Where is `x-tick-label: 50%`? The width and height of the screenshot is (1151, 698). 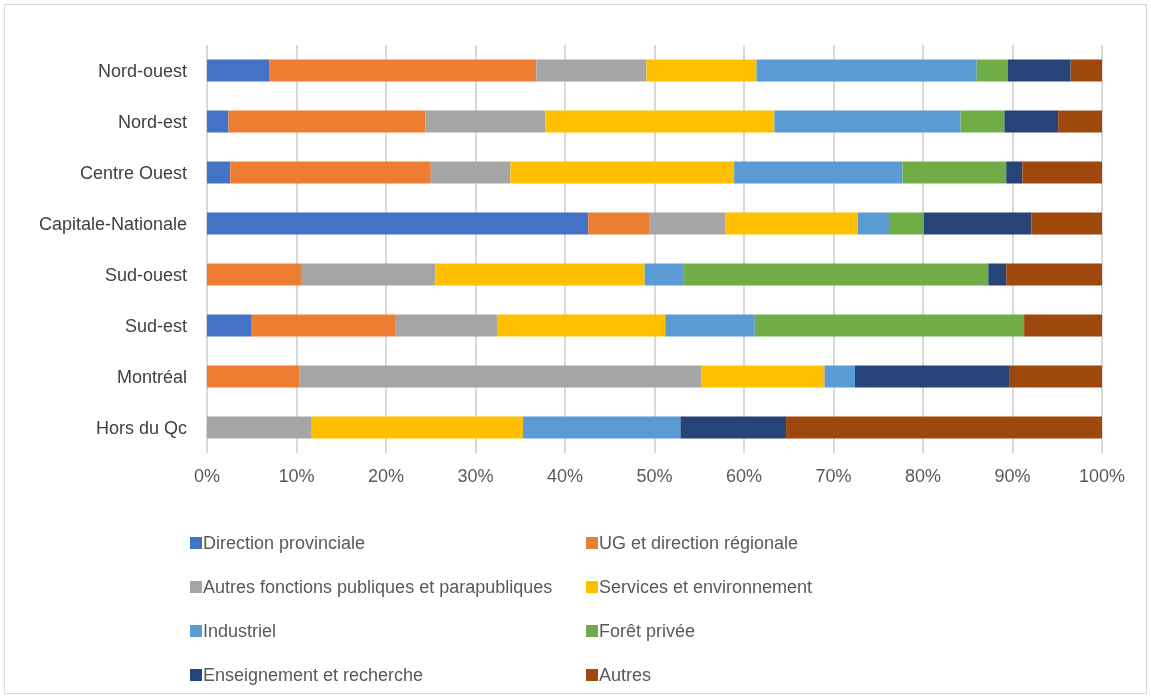
x-tick-label: 50% is located at coordinates (654, 476).